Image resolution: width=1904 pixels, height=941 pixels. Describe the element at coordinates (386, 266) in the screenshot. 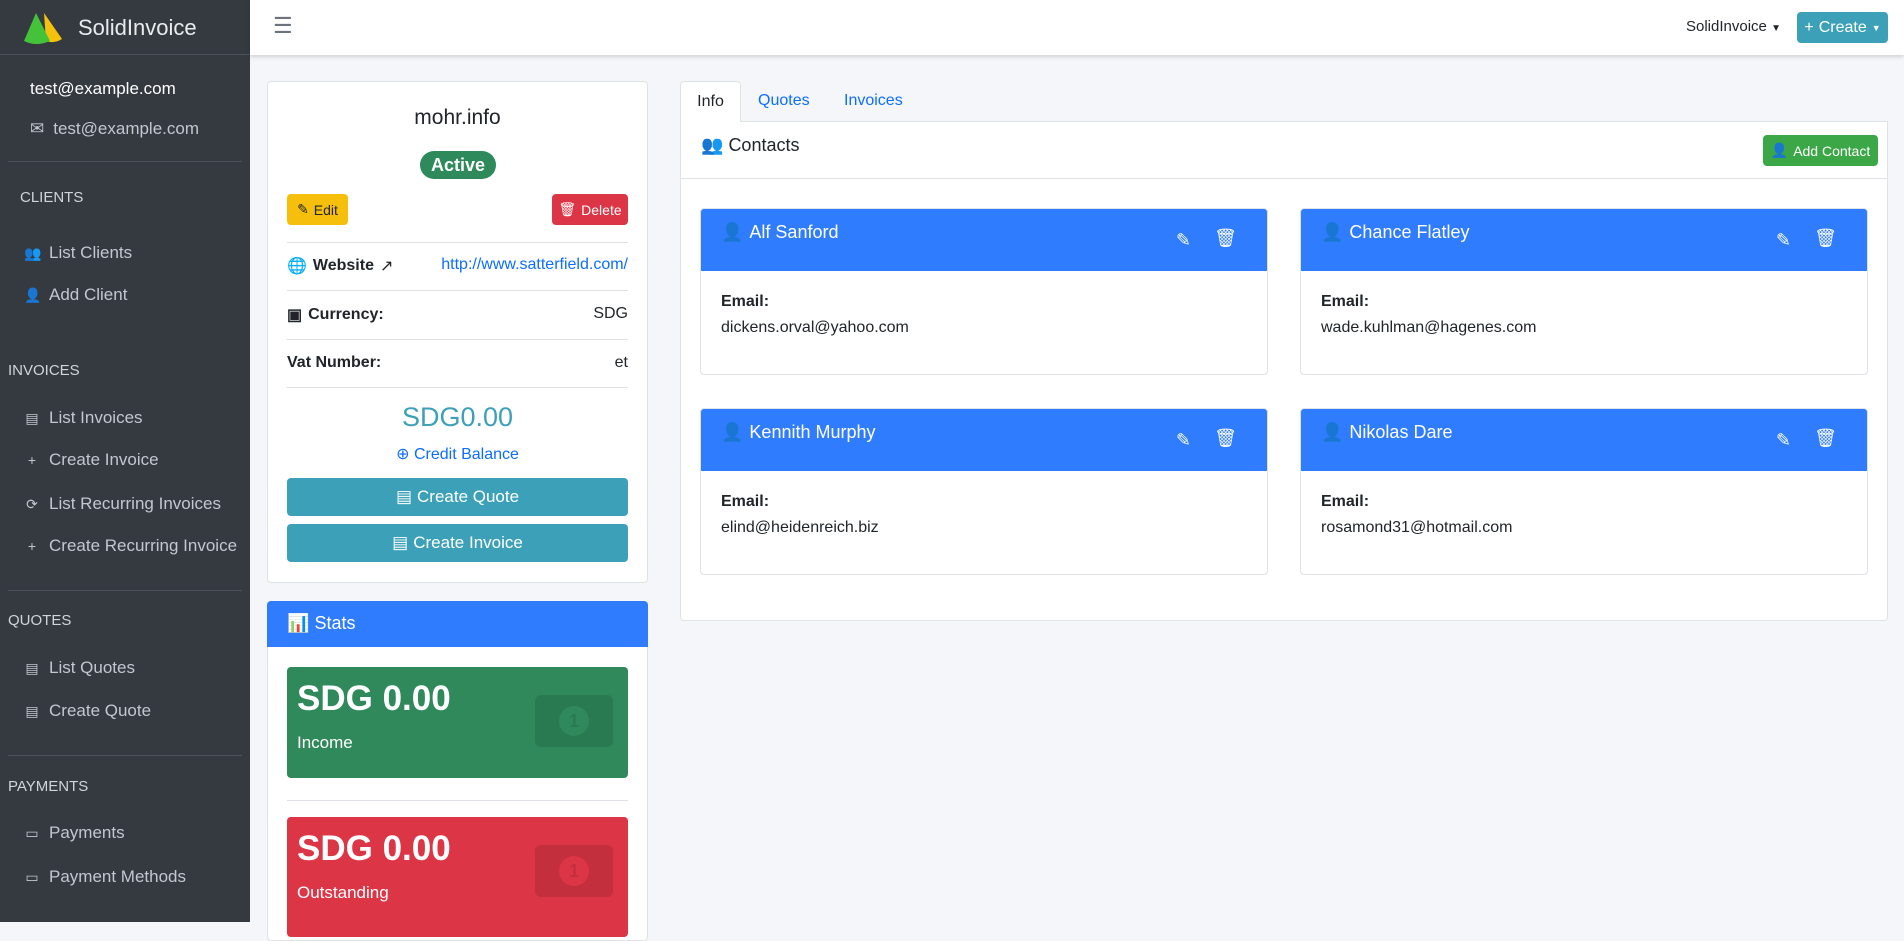

I see `external-link-icon: ↗` at that location.